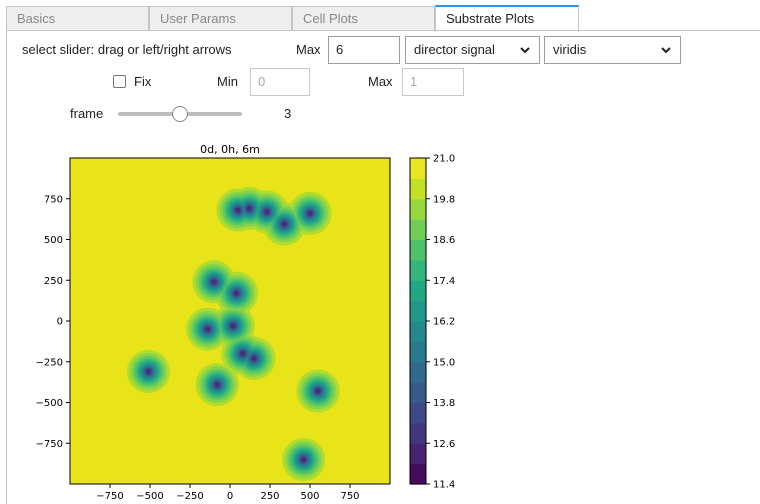  I want to click on colorbar-tick-label: 21.0, so click(444, 159).